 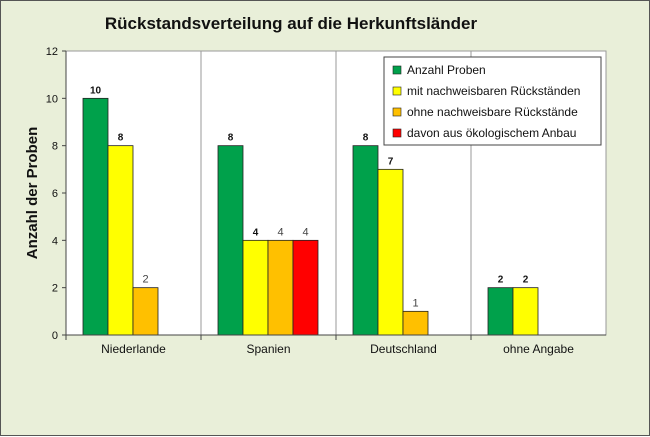 What do you see at coordinates (32, 193) in the screenshot?
I see `y-axis-label: Anzahl der Proben` at bounding box center [32, 193].